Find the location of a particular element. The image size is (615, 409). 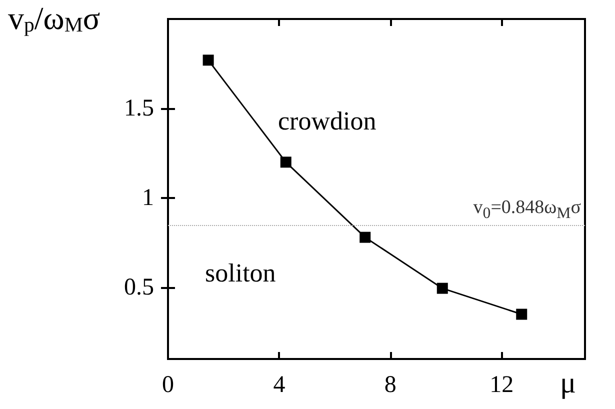

y-tick-label: 1.5 is located at coordinates (139, 108).